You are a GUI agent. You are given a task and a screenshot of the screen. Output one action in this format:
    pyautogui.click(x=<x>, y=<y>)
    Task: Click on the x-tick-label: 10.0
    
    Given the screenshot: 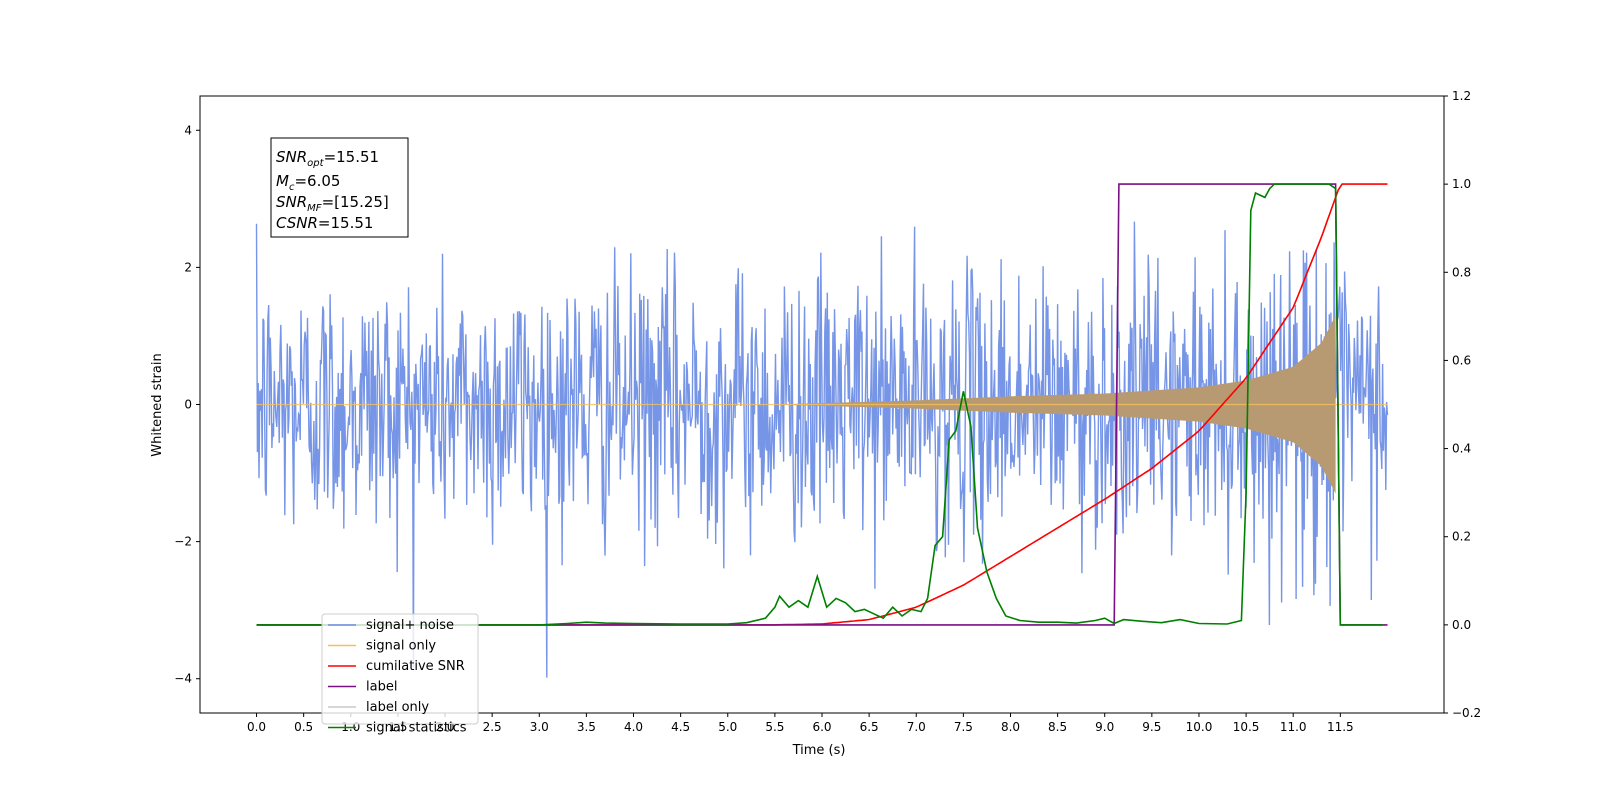 What is the action you would take?
    pyautogui.click(x=1199, y=727)
    